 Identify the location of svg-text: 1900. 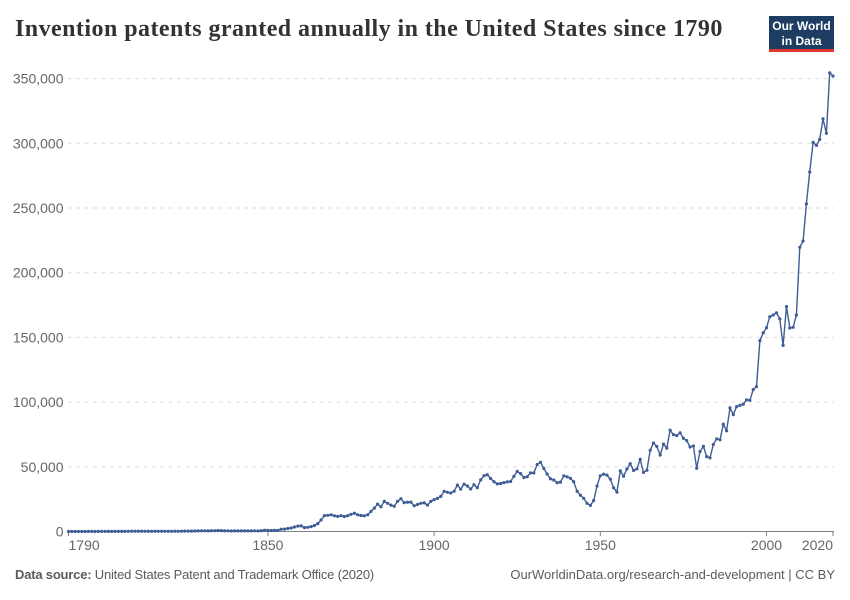
(434, 545).